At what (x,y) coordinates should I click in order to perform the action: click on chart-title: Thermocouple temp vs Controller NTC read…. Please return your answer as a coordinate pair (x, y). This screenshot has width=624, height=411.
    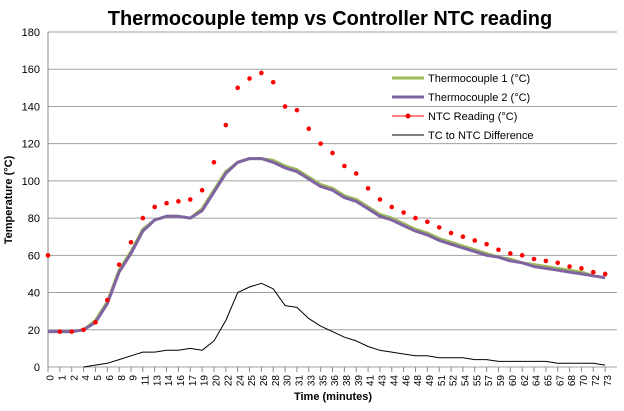
    Looking at the image, I should click on (330, 19).